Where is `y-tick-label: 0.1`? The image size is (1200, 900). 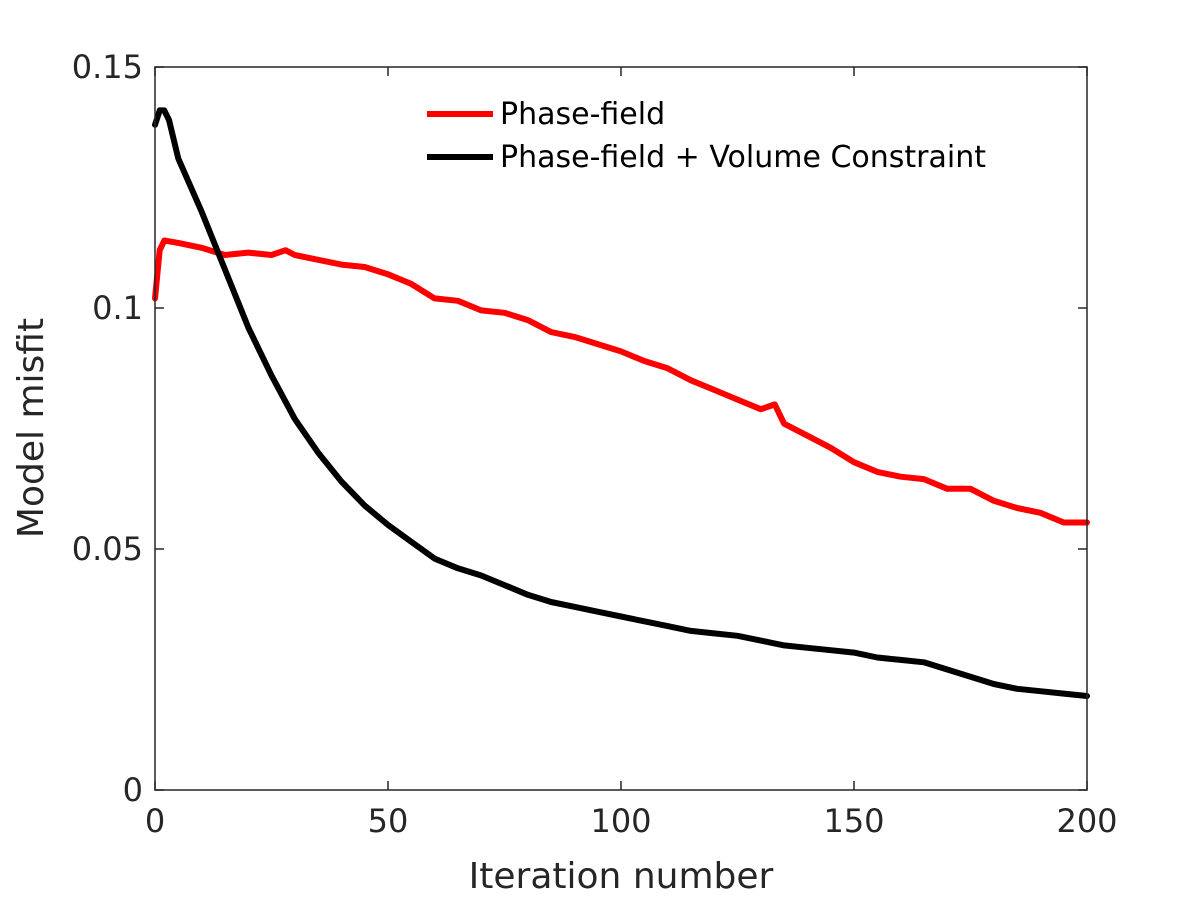
y-tick-label: 0.1 is located at coordinates (117, 308).